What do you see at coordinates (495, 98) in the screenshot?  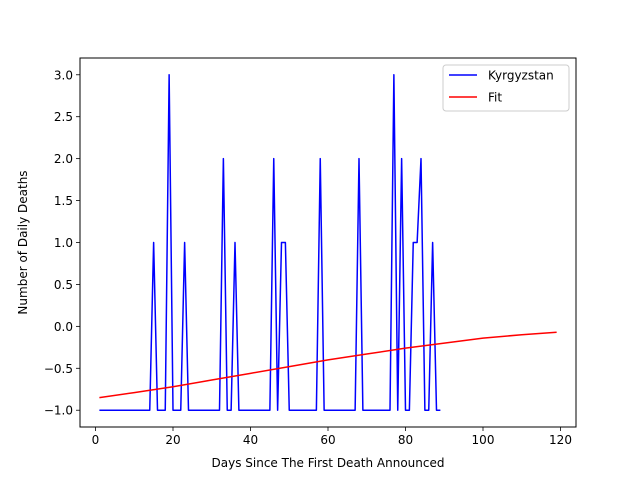 I see `legend-label-fit: Fit` at bounding box center [495, 98].